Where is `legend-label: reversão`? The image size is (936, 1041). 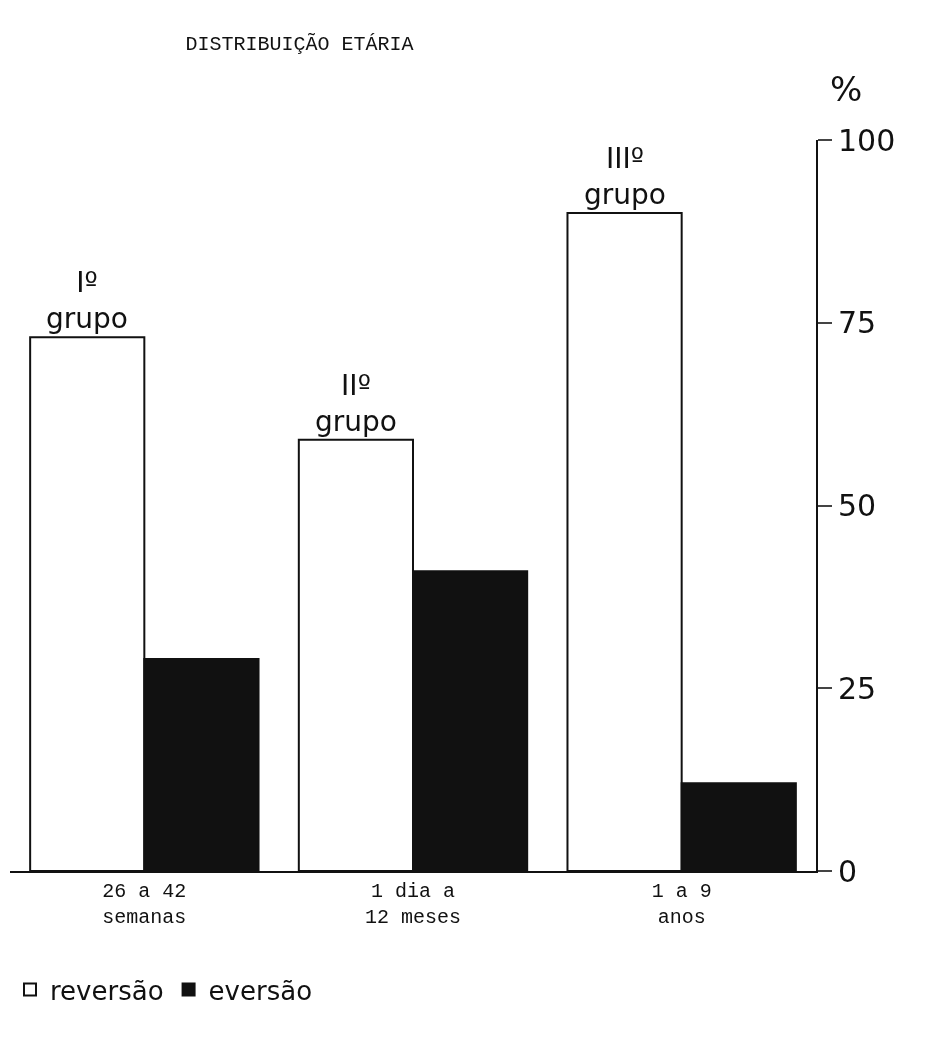
legend-label: reversão is located at coordinates (107, 990).